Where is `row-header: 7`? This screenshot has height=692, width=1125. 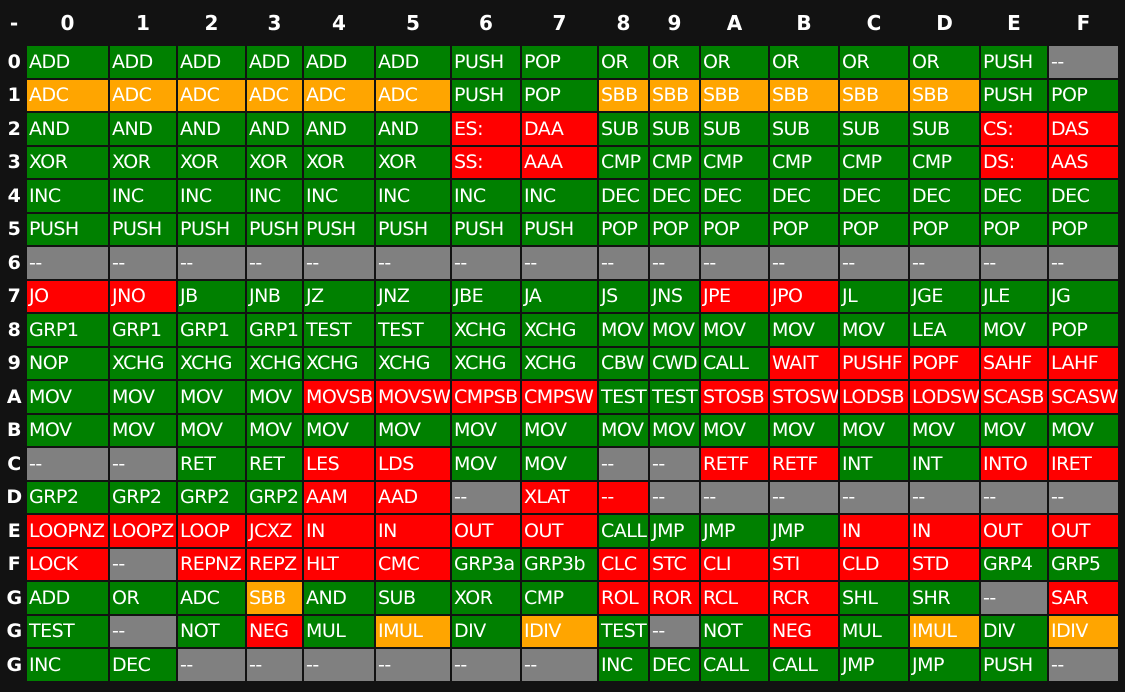 row-header: 7 is located at coordinates (14, 296).